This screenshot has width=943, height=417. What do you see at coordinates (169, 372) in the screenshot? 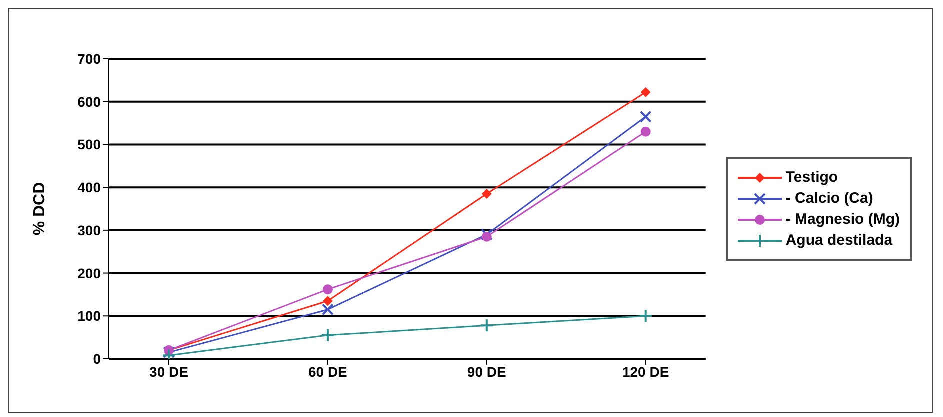
I see `x-tick-label: 30 DE` at bounding box center [169, 372].